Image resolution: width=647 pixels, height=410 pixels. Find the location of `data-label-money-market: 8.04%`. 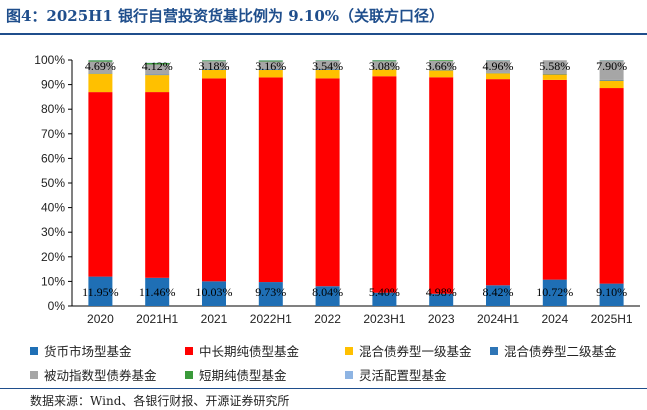

data-label-money-market: 8.04% is located at coordinates (327, 292).